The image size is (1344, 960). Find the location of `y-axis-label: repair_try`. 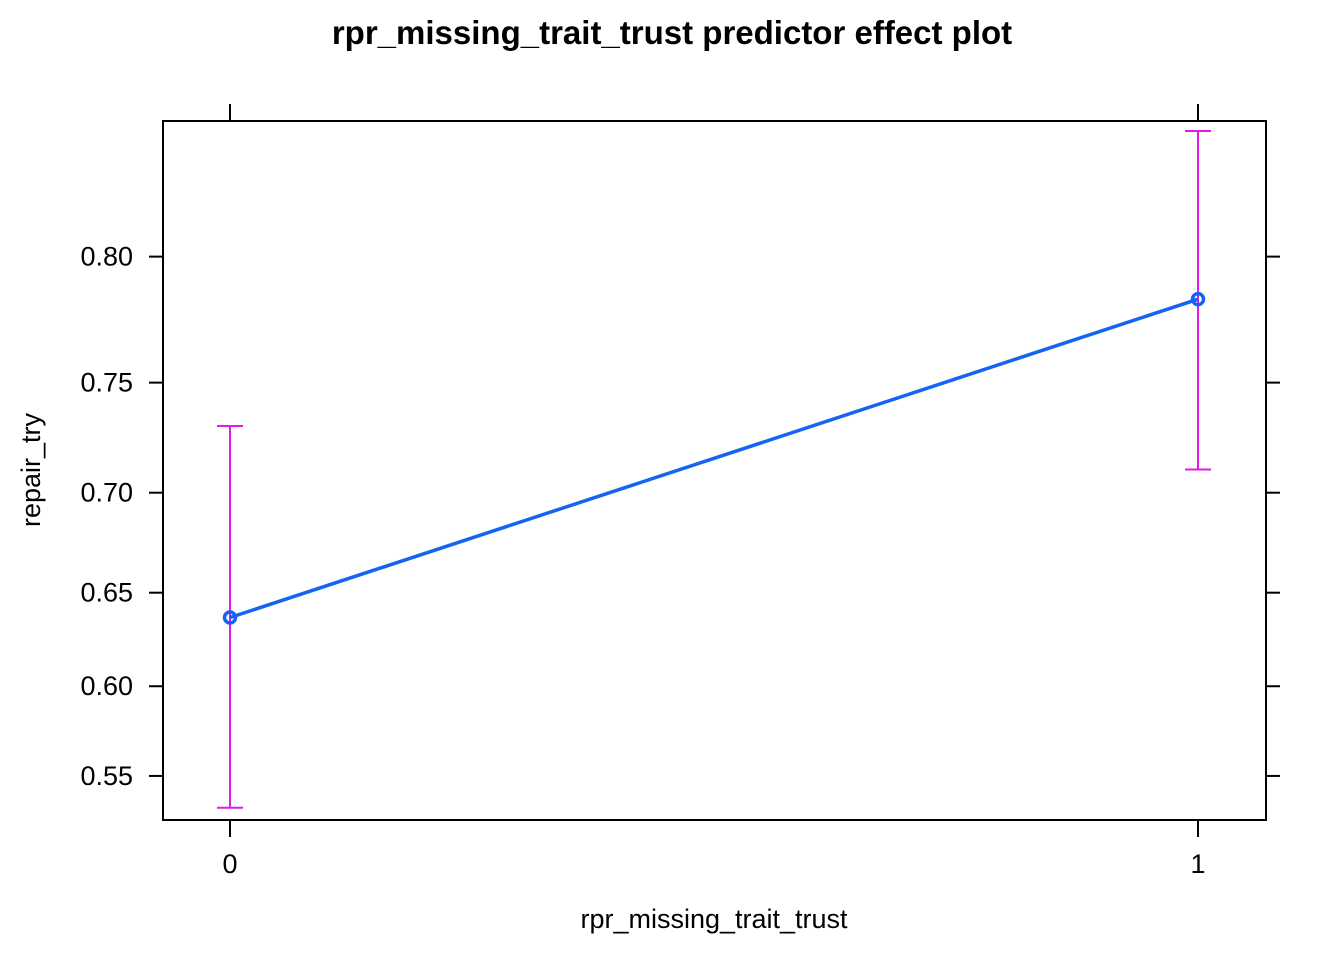

y-axis-label: repair_try is located at coordinates (31, 469).